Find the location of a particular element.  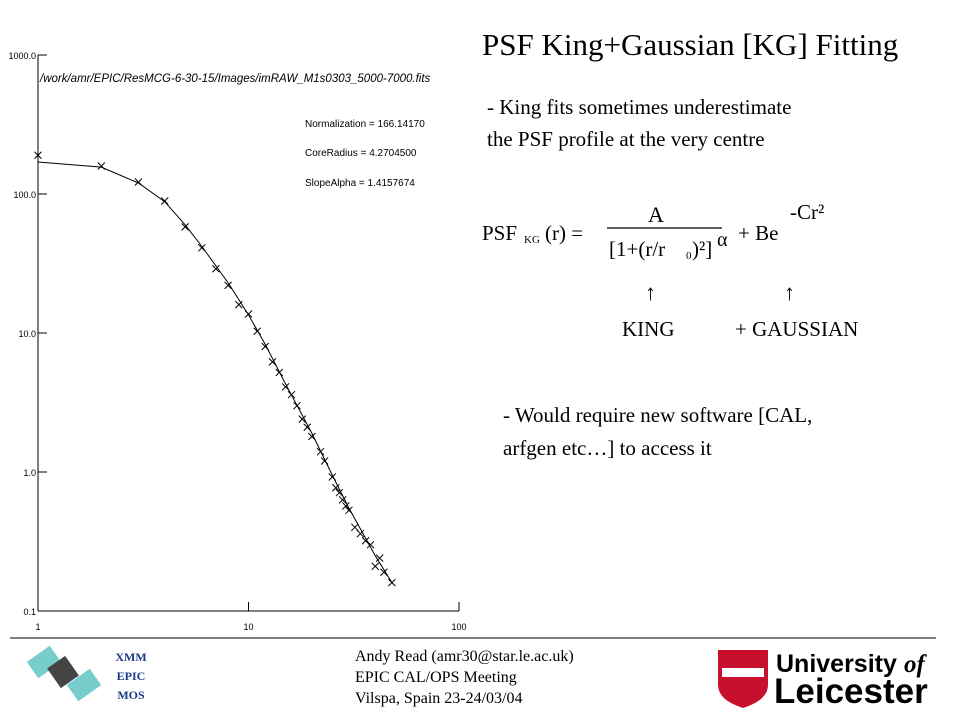

x-tick-label: 100 is located at coordinates (458, 627).